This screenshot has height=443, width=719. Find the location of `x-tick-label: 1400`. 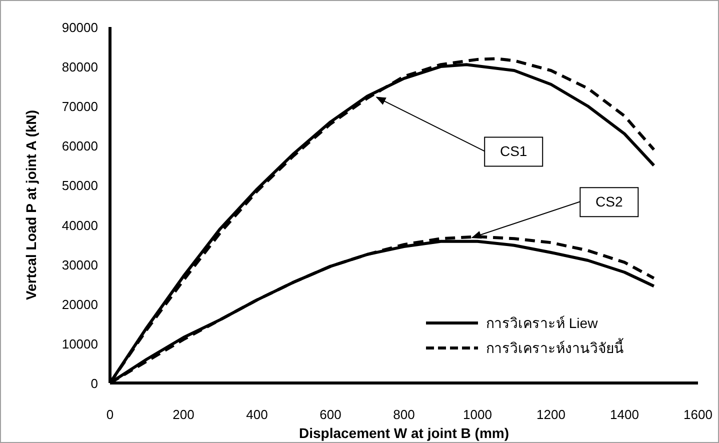

x-tick-label: 1400 is located at coordinates (624, 414).